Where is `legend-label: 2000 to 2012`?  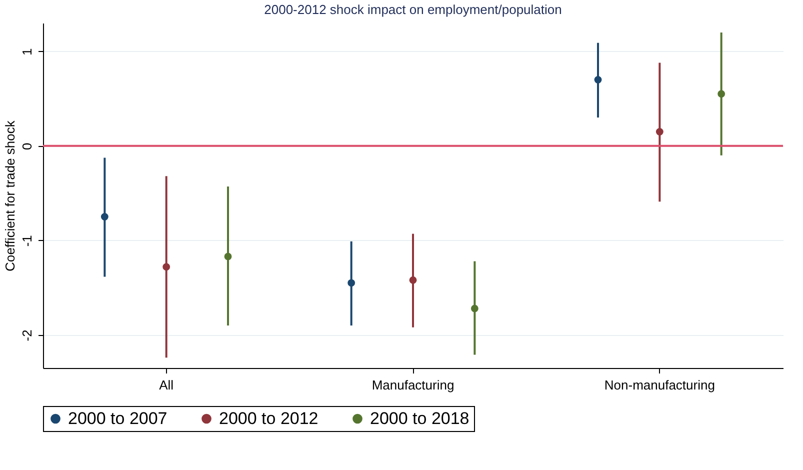 legend-label: 2000 to 2012 is located at coordinates (268, 418).